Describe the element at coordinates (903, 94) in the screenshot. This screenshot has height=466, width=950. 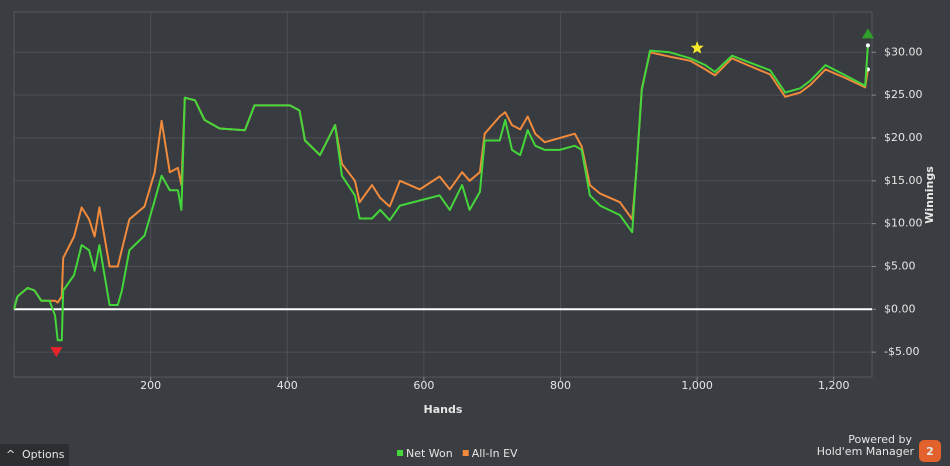
I see `y-tick-label: $25.00` at that location.